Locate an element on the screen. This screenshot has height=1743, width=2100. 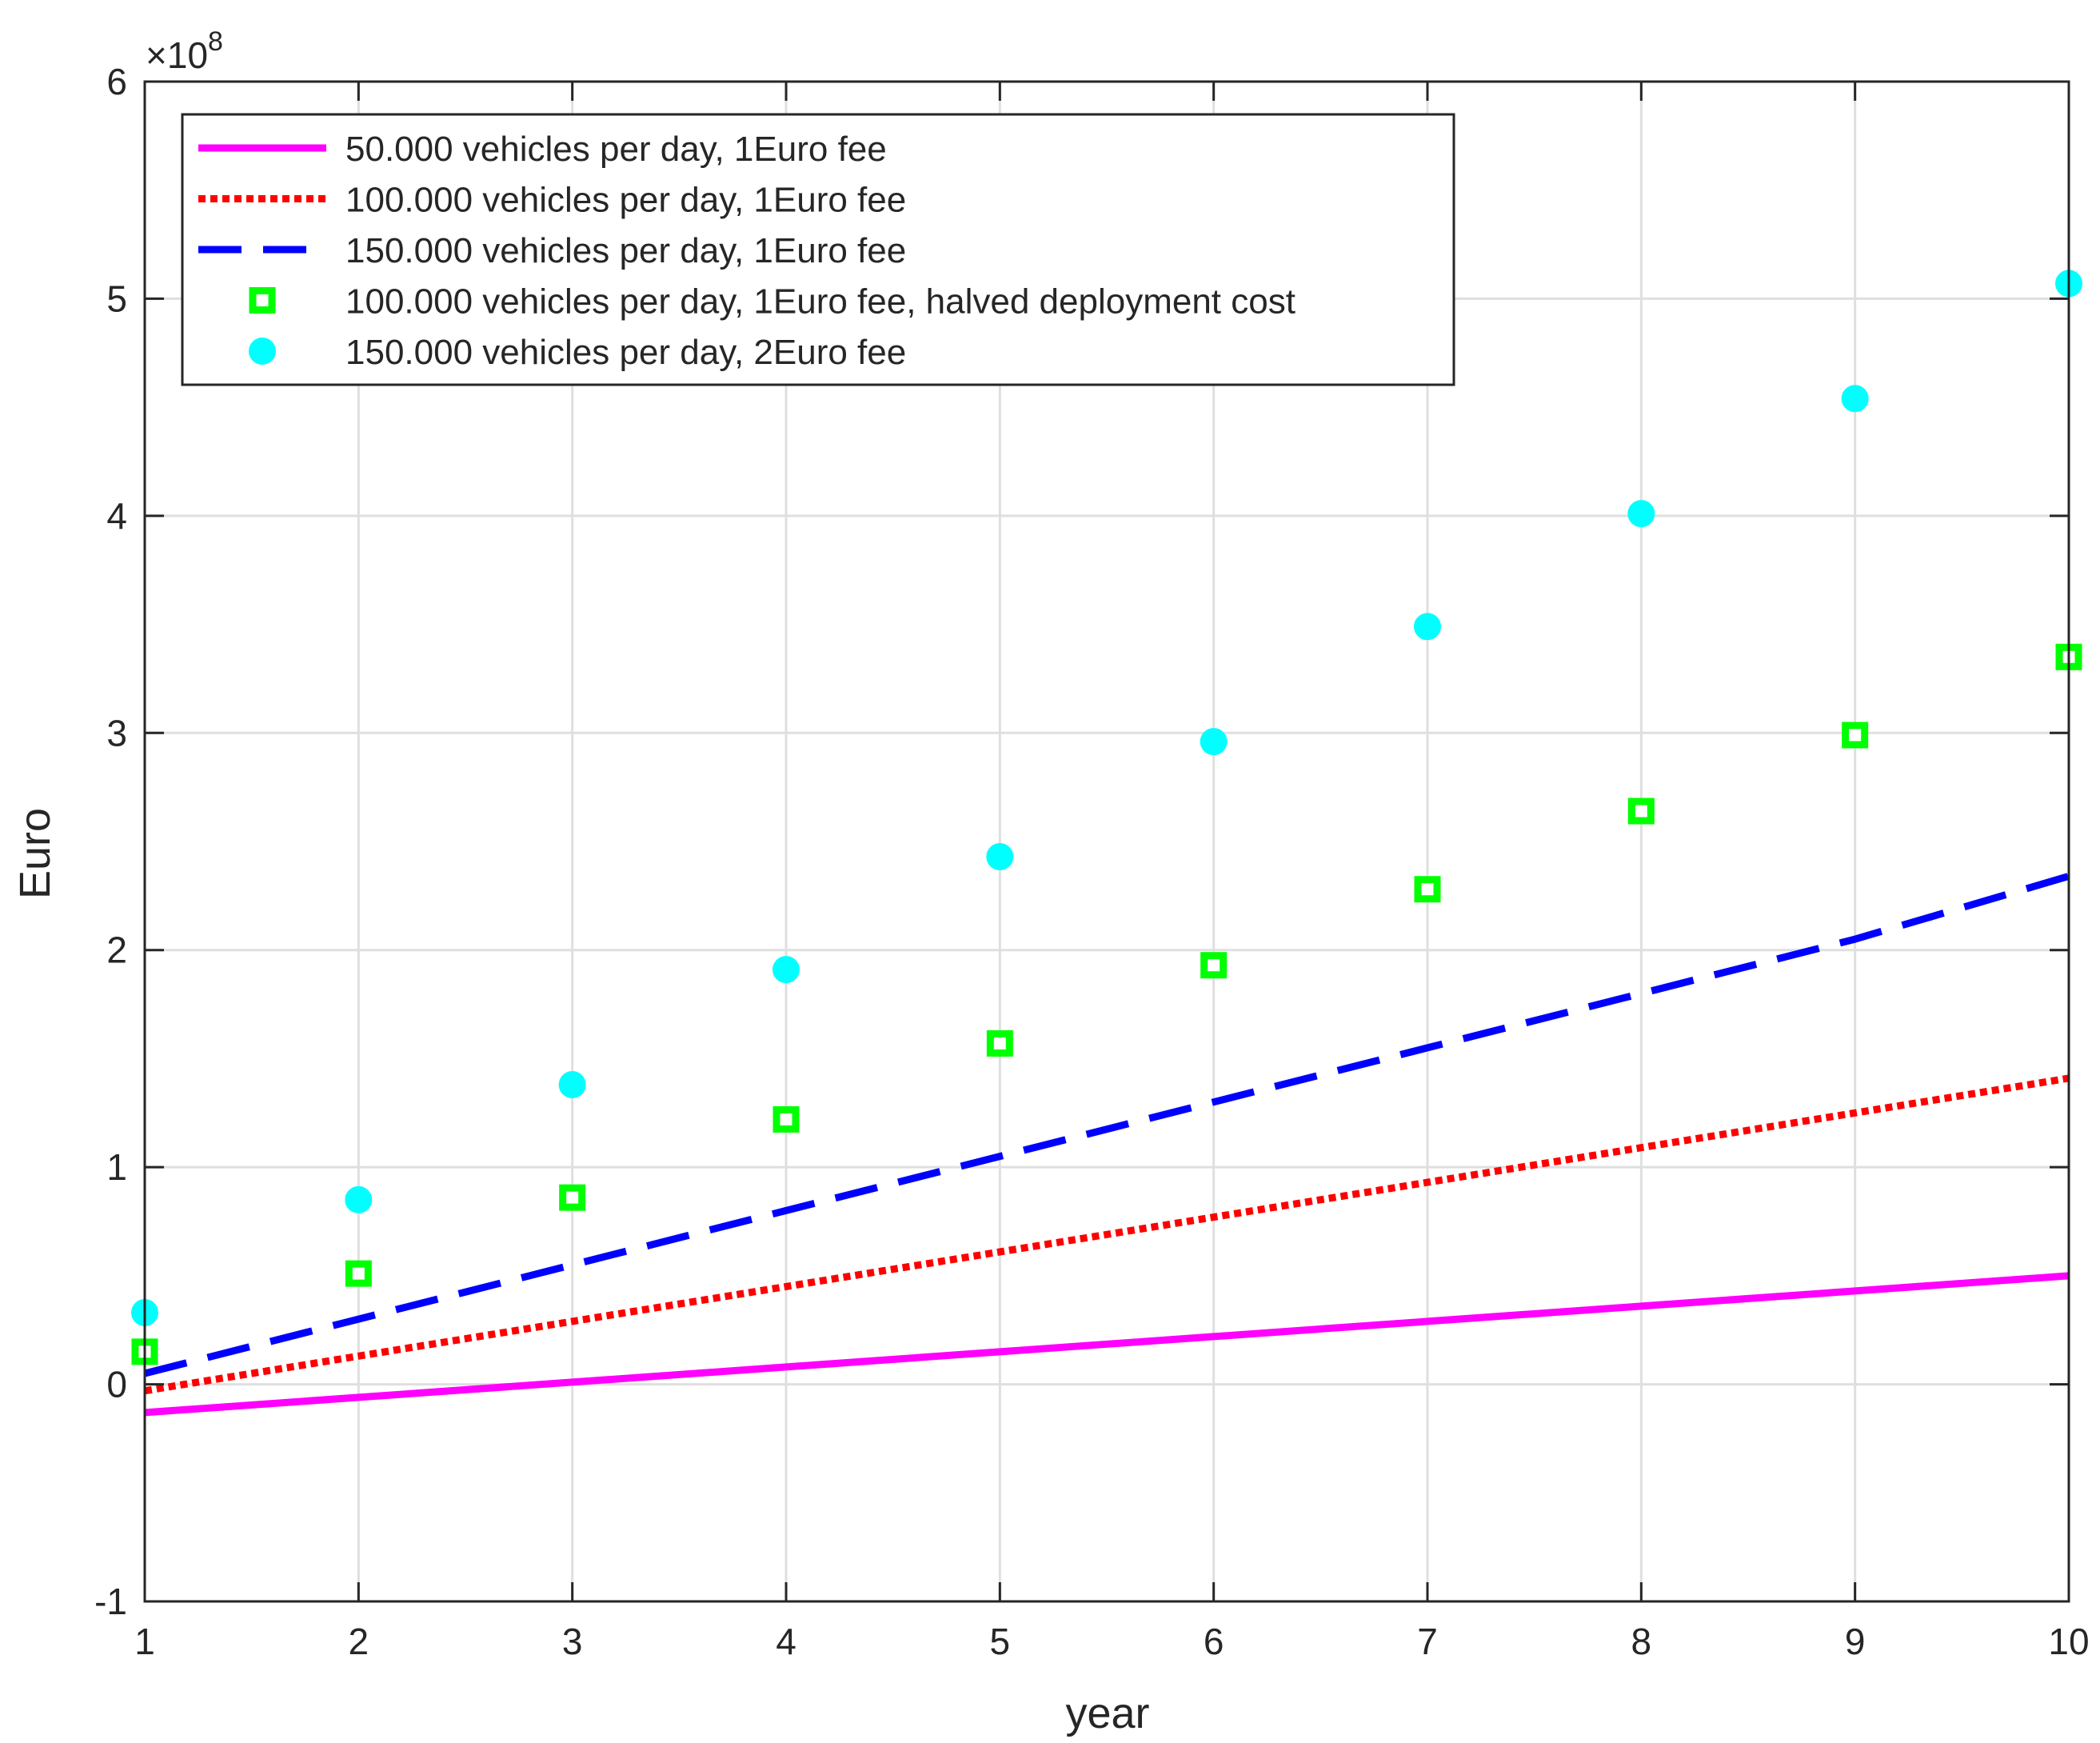
x-tick-label: 9 is located at coordinates (1856, 1641).